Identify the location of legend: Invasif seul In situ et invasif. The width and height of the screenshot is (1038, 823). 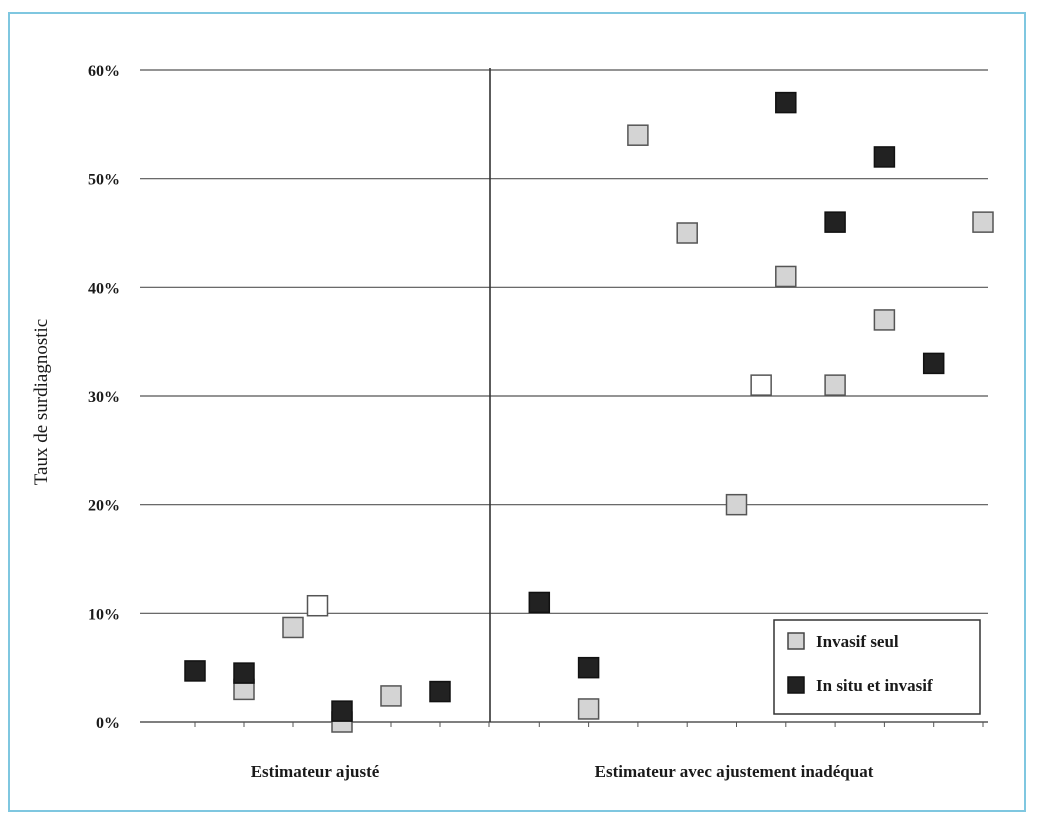
(877, 667).